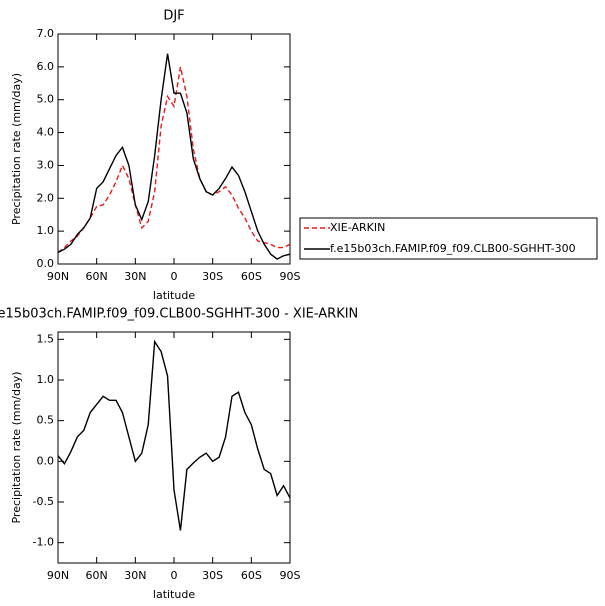 Image resolution: width=605 pixels, height=606 pixels. I want to click on y-tick-label: 7.0, so click(46, 33).